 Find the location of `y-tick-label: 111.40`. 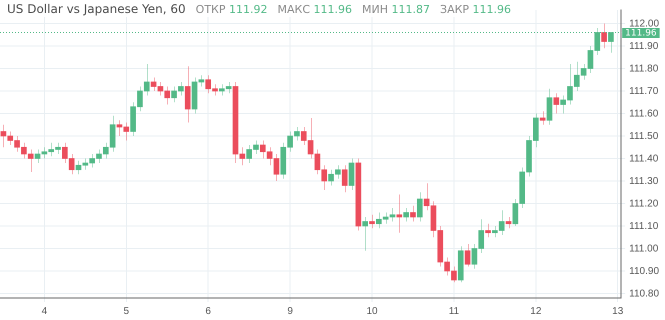

y-tick-label: 111.40 is located at coordinates (644, 158).